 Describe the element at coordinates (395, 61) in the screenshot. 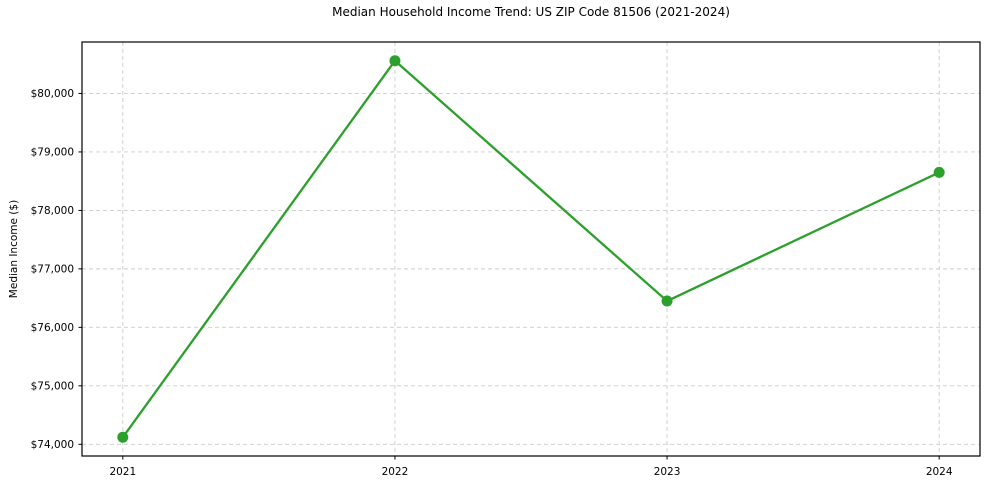

I see `data-point-2022` at that location.